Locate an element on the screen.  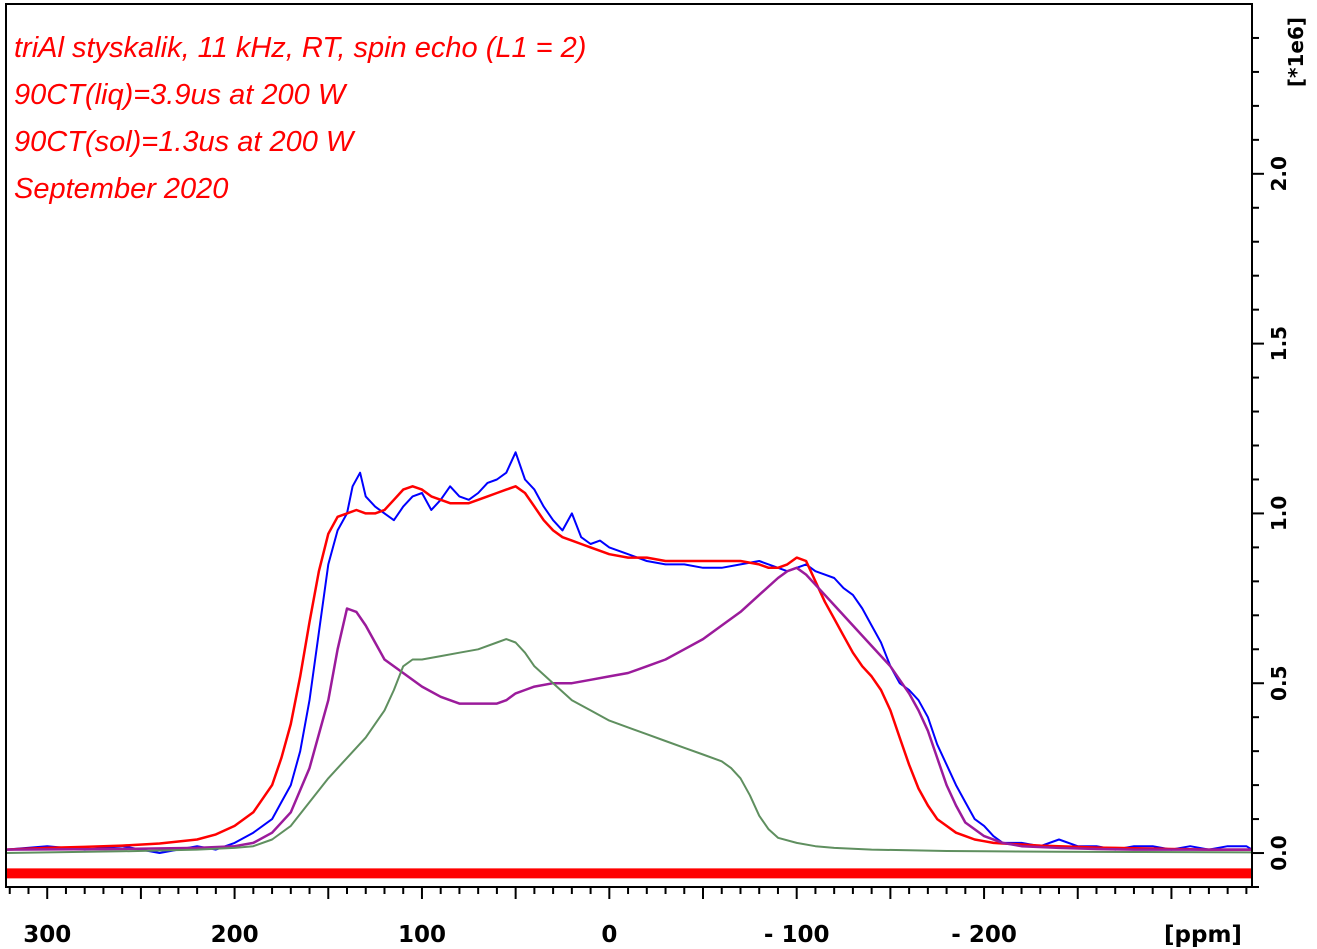
annotation-line: September 2020 is located at coordinates (121, 189).